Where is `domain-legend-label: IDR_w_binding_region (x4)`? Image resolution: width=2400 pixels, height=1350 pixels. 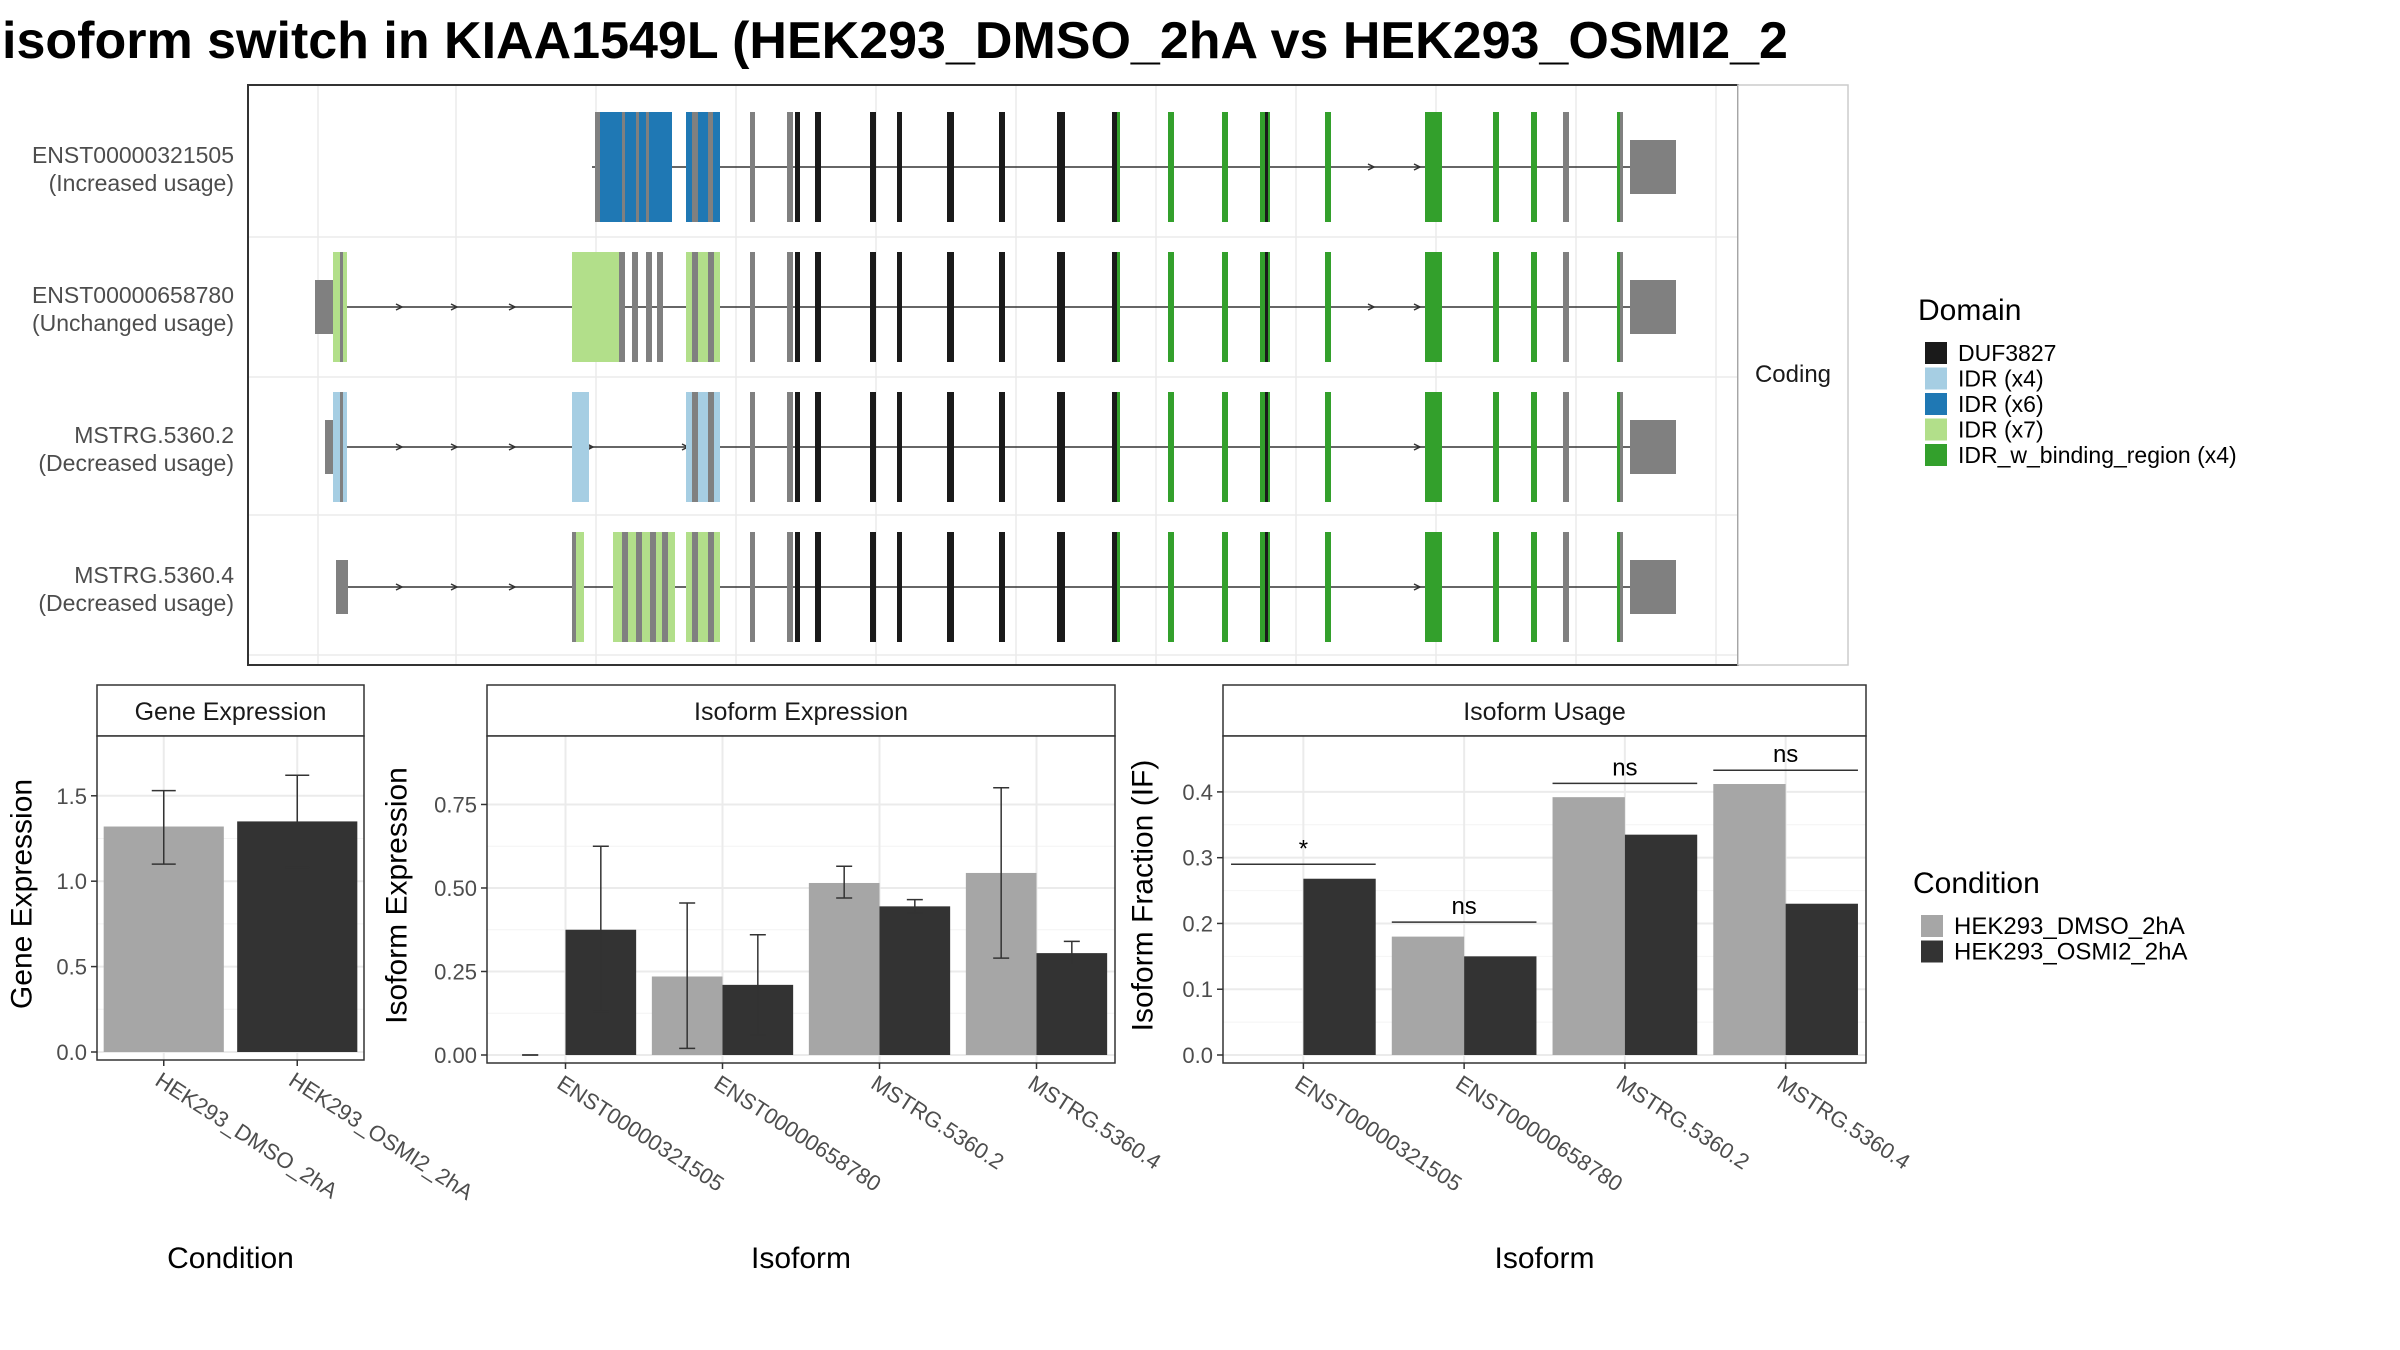 domain-legend-label: IDR_w_binding_region (x4) is located at coordinates (2097, 455).